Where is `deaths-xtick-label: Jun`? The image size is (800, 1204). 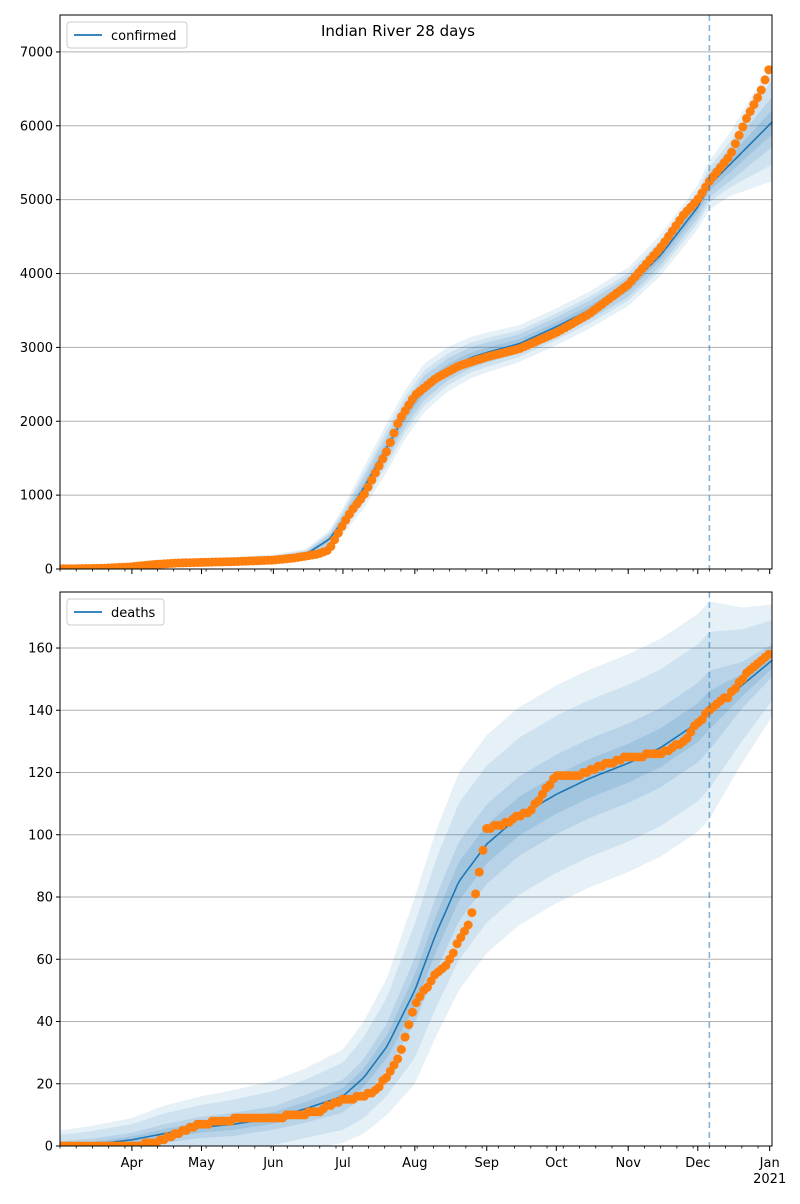
deaths-xtick-label: Jun is located at coordinates (272, 1163).